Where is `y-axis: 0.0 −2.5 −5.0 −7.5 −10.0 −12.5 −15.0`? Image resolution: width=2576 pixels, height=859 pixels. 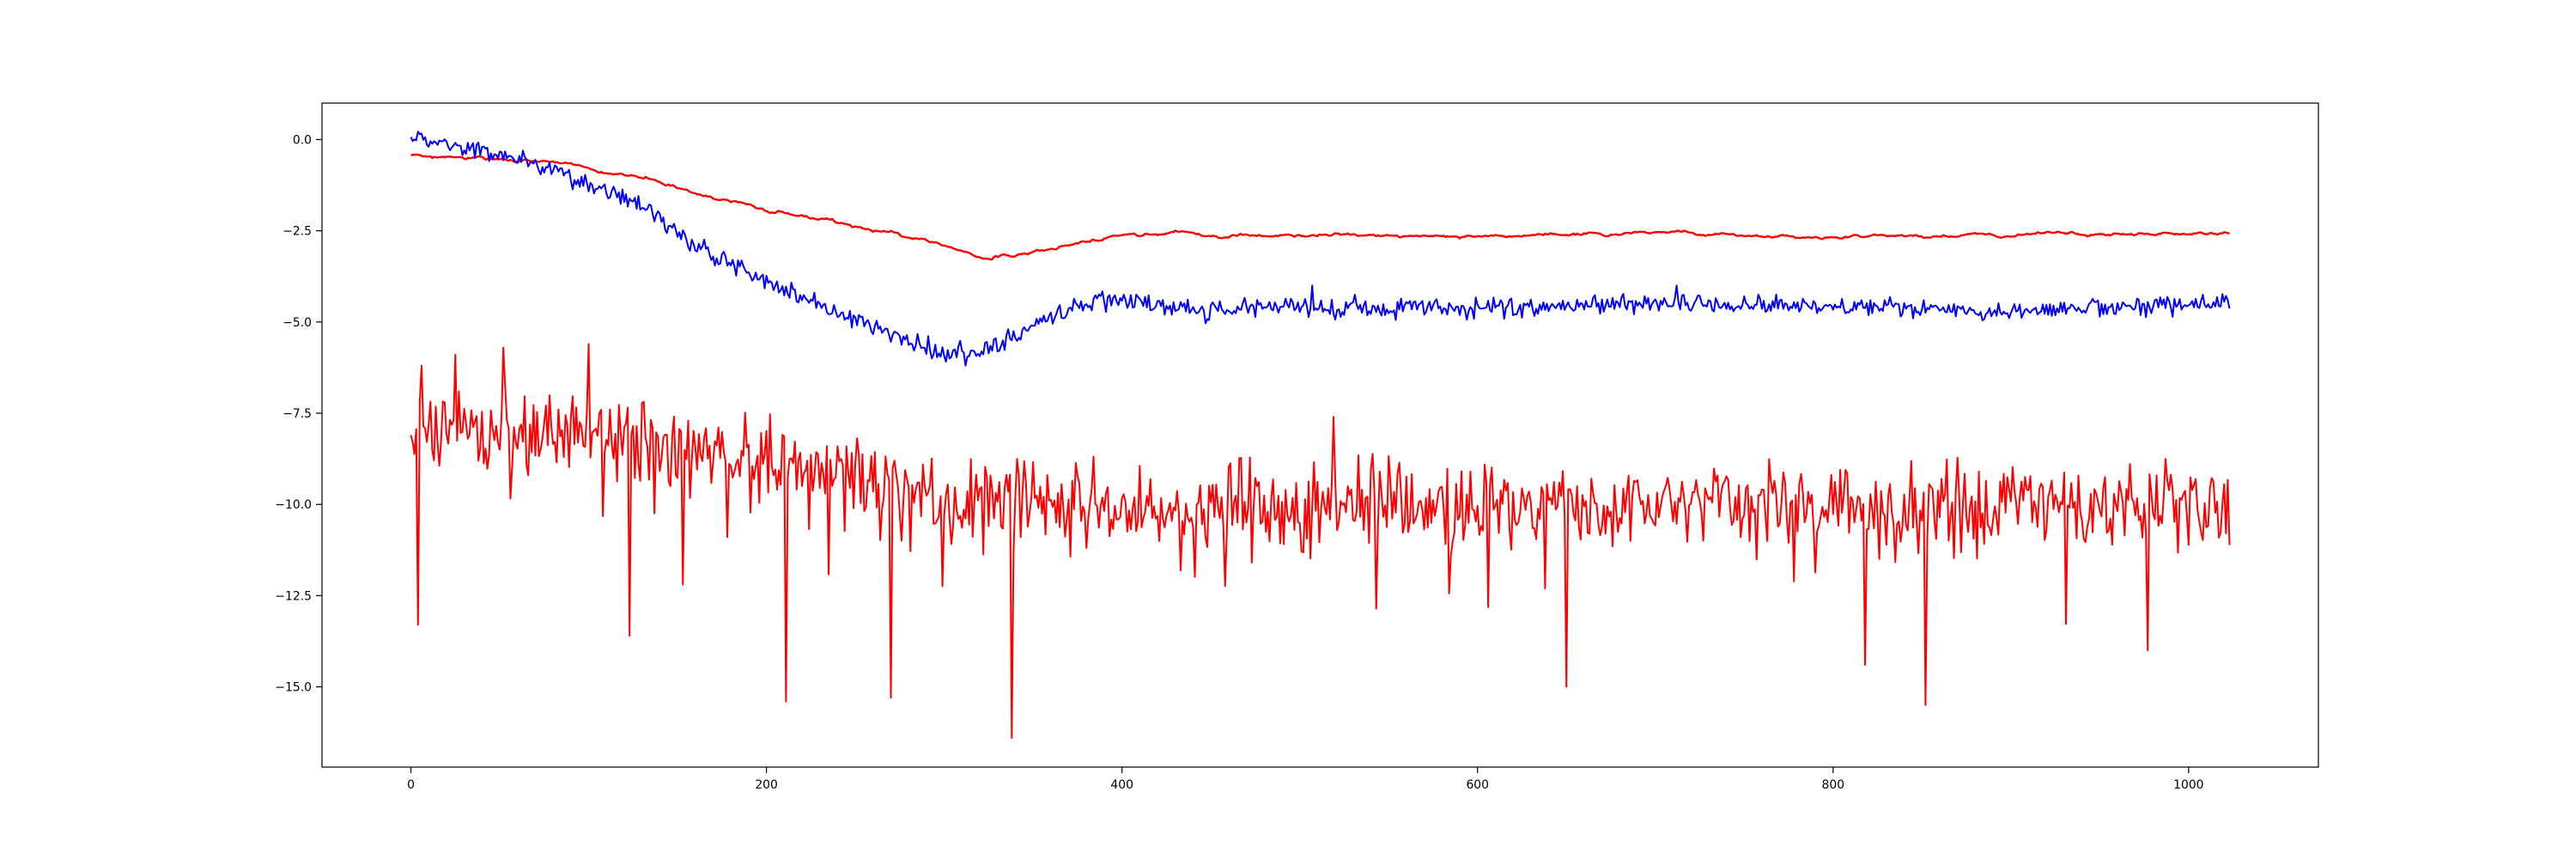 y-axis: 0.0 −2.5 −5.0 −7.5 −10.0 −12.5 −15.0 is located at coordinates (298, 414).